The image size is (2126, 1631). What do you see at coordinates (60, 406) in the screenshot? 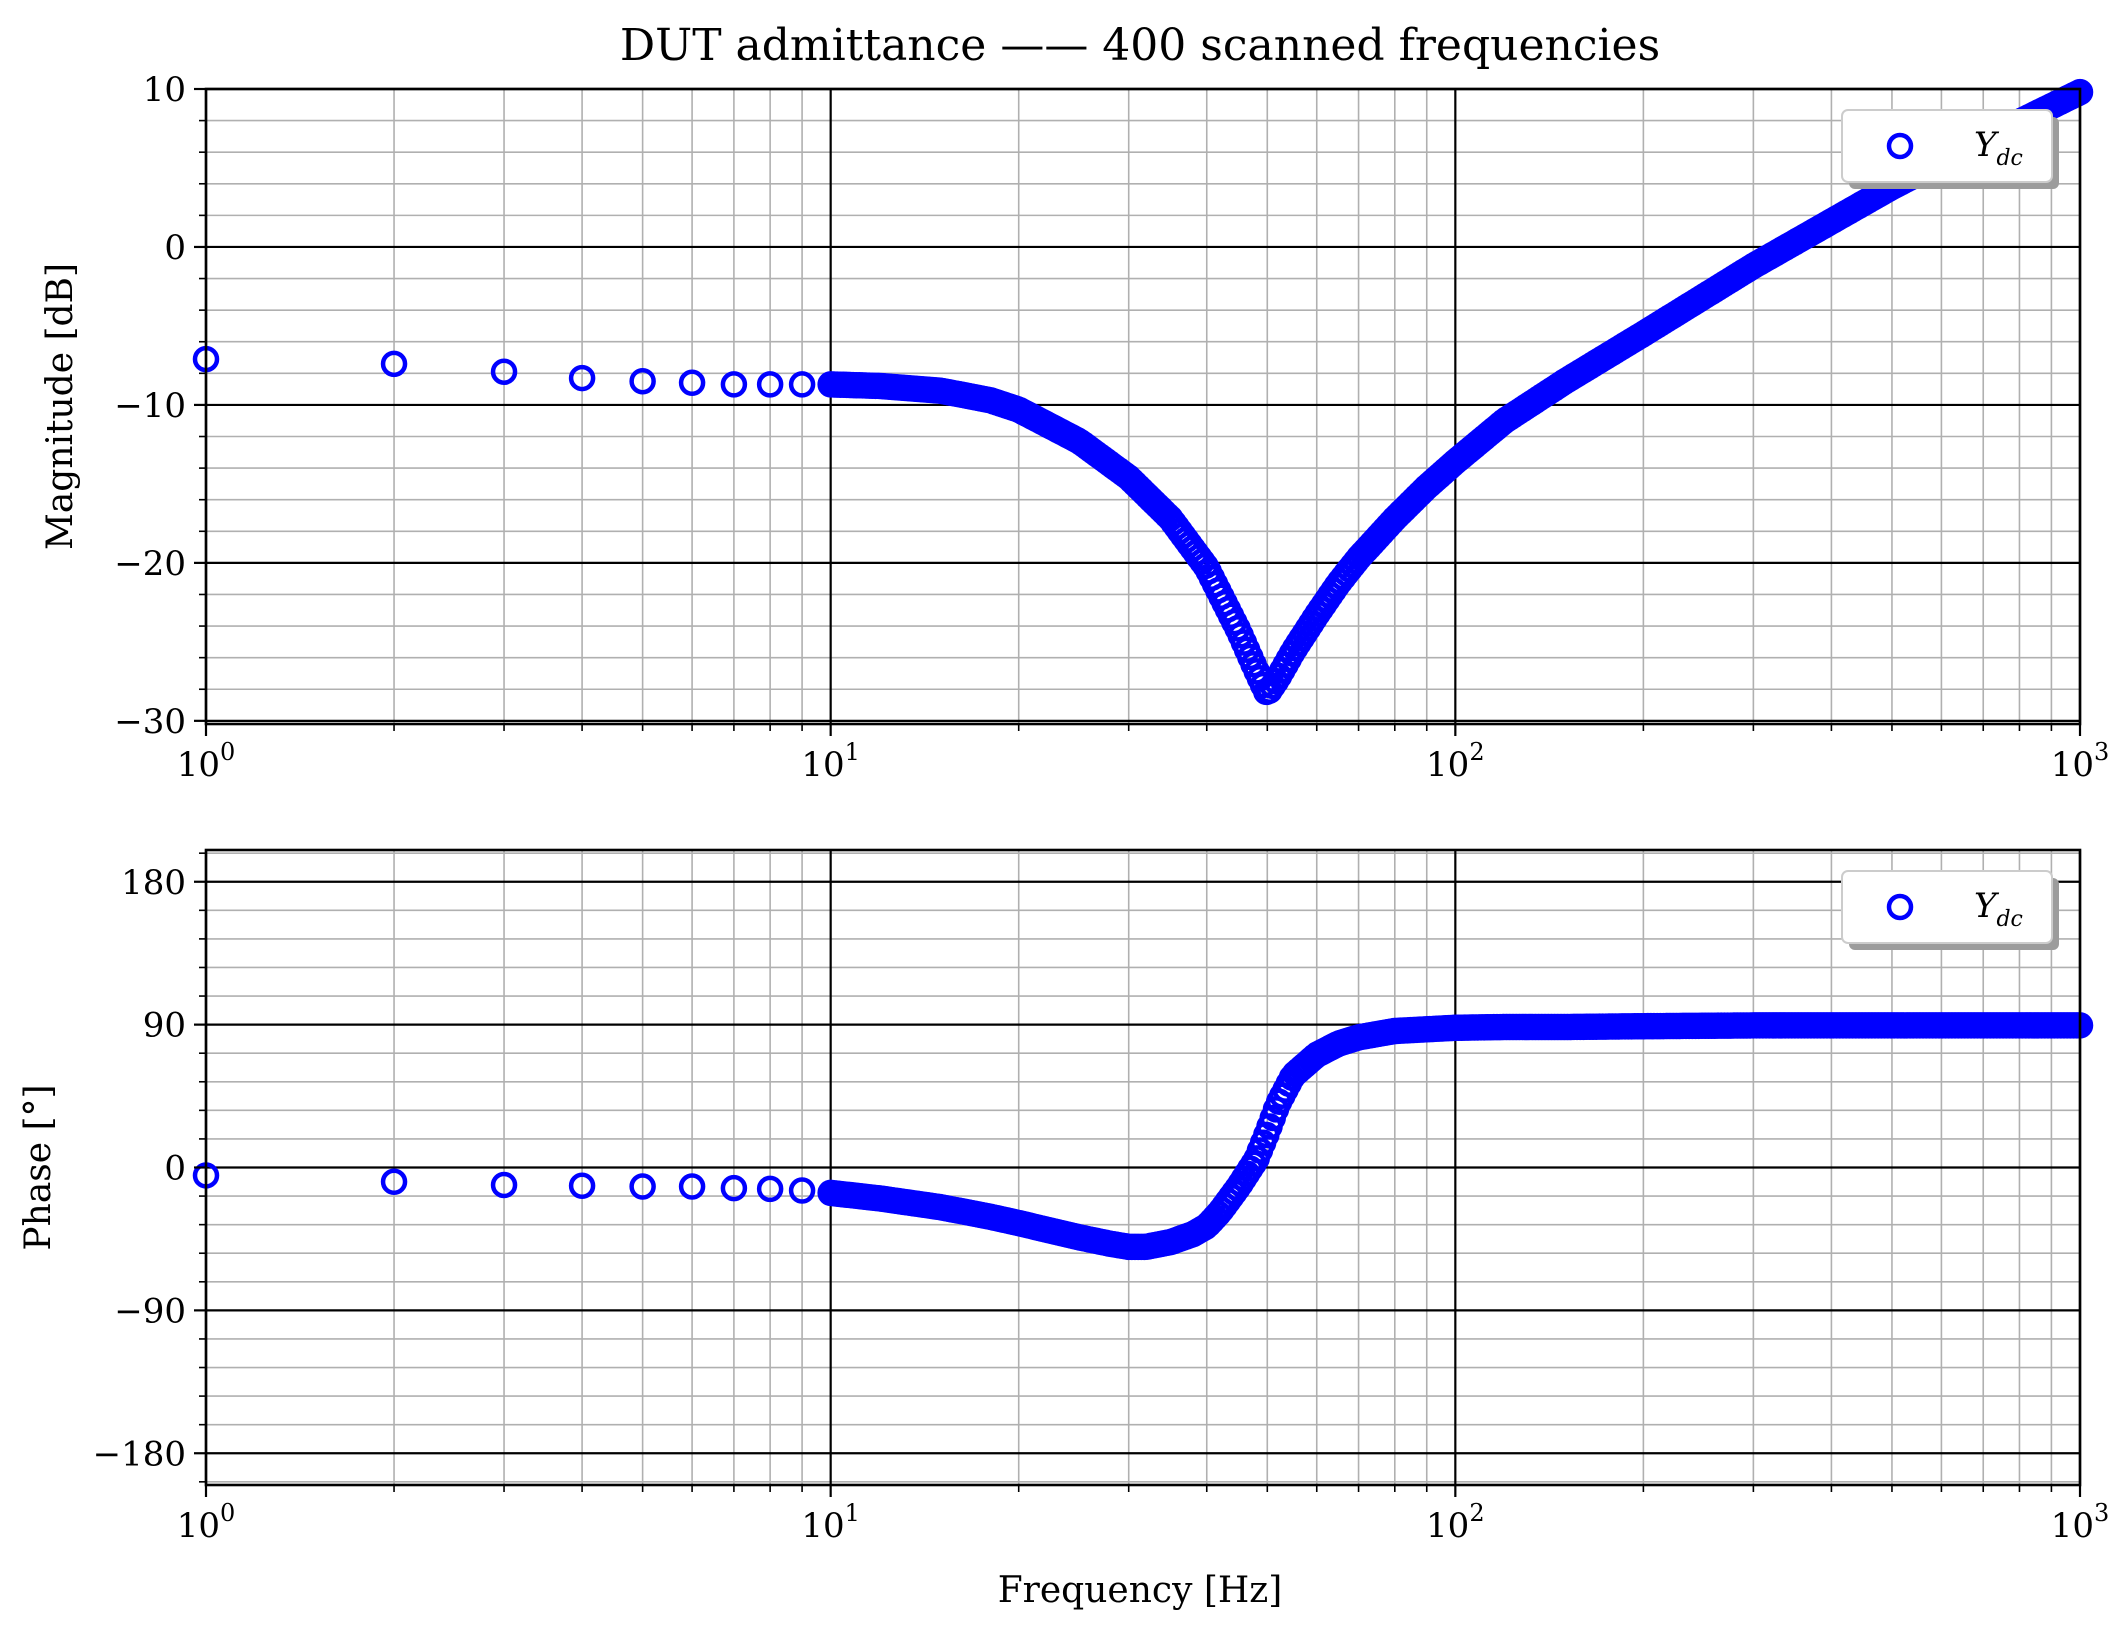
I see `magnitude-y-axis-label: Magnitude [dB]` at bounding box center [60, 406].